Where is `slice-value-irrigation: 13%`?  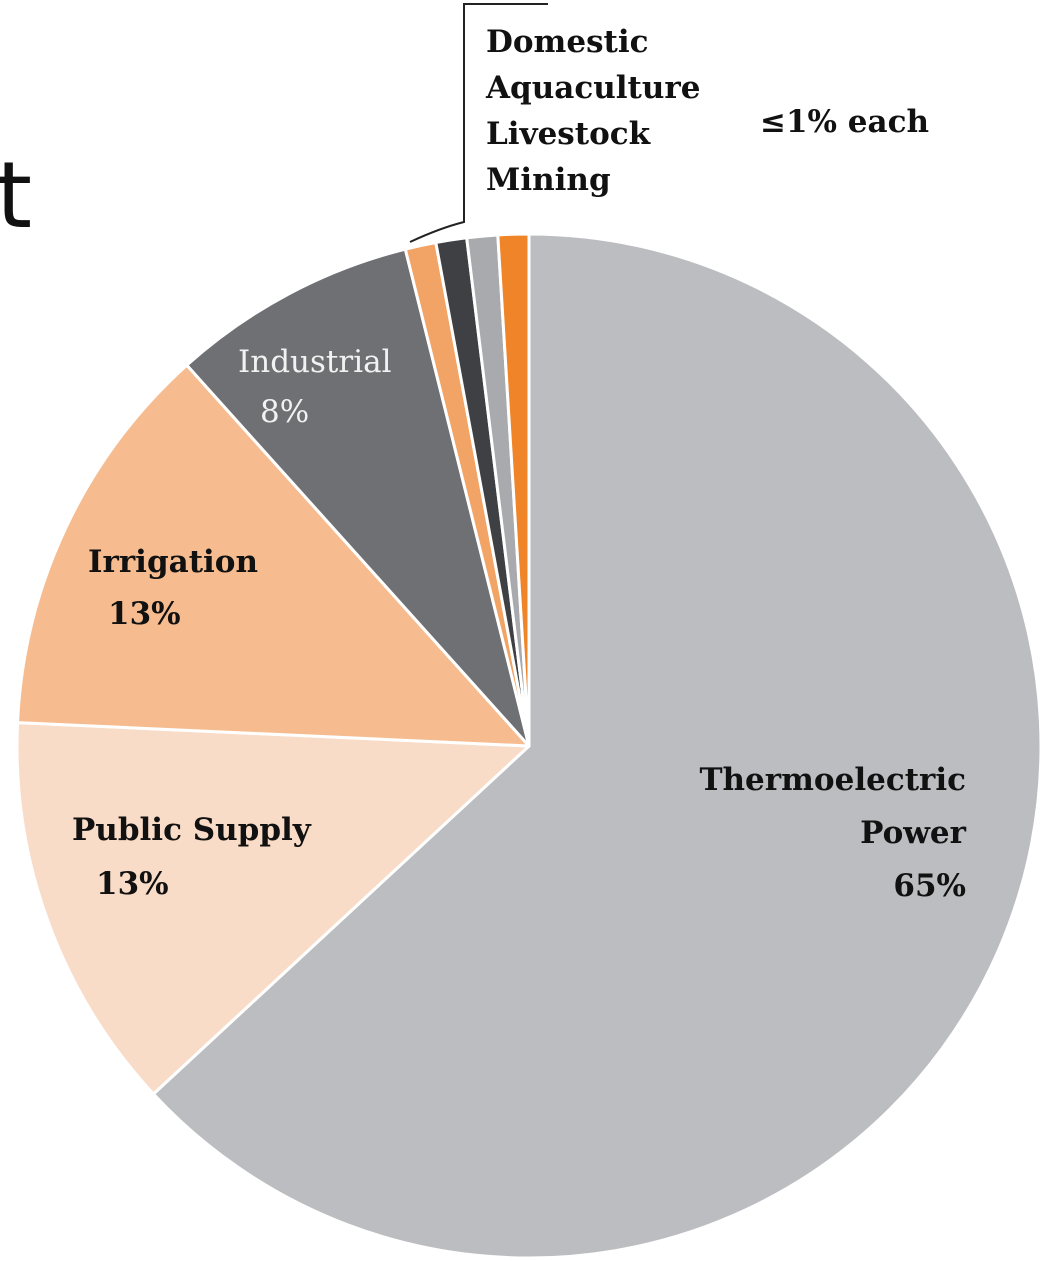 slice-value-irrigation: 13% is located at coordinates (144, 614).